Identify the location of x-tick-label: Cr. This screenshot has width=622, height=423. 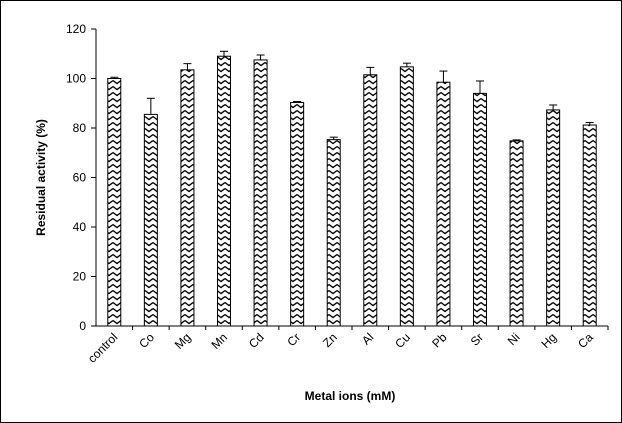
(293, 339).